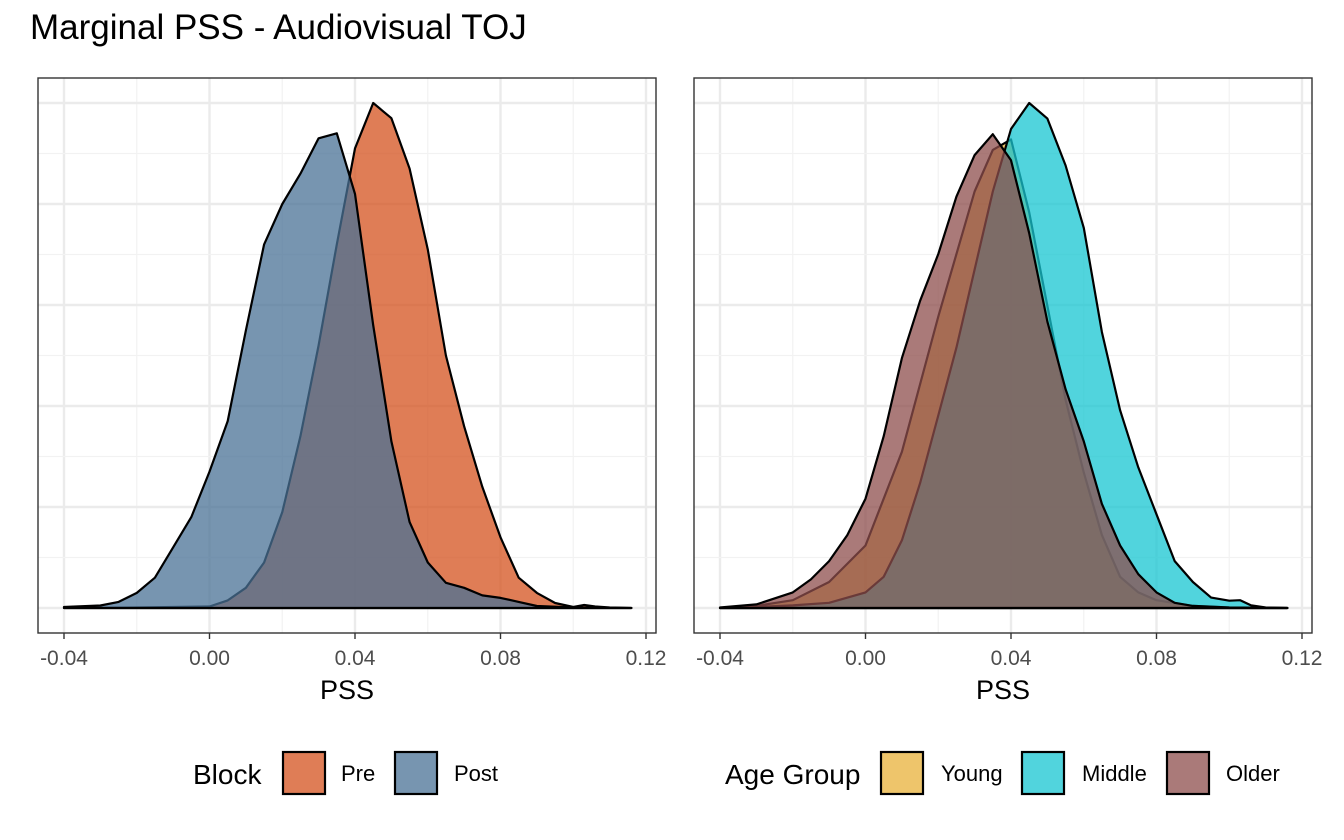 This screenshot has width=1344, height=840. Describe the element at coordinates (416, 773) in the screenshot. I see `legend-key-post` at that location.